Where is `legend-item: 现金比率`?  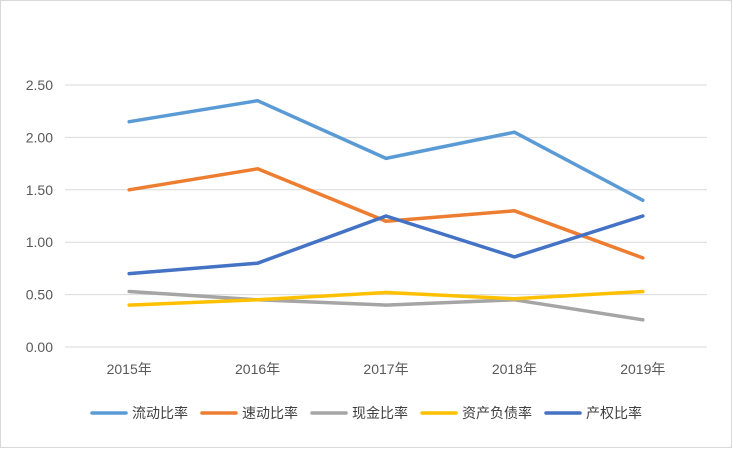 legend-item: 现金比率 is located at coordinates (359, 413).